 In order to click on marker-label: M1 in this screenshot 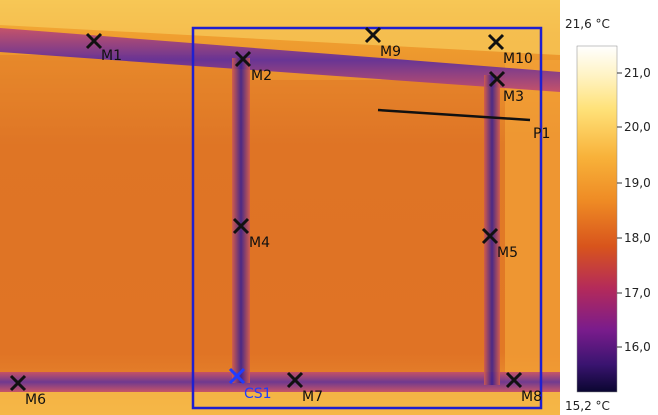, I will do `click(111, 56)`.